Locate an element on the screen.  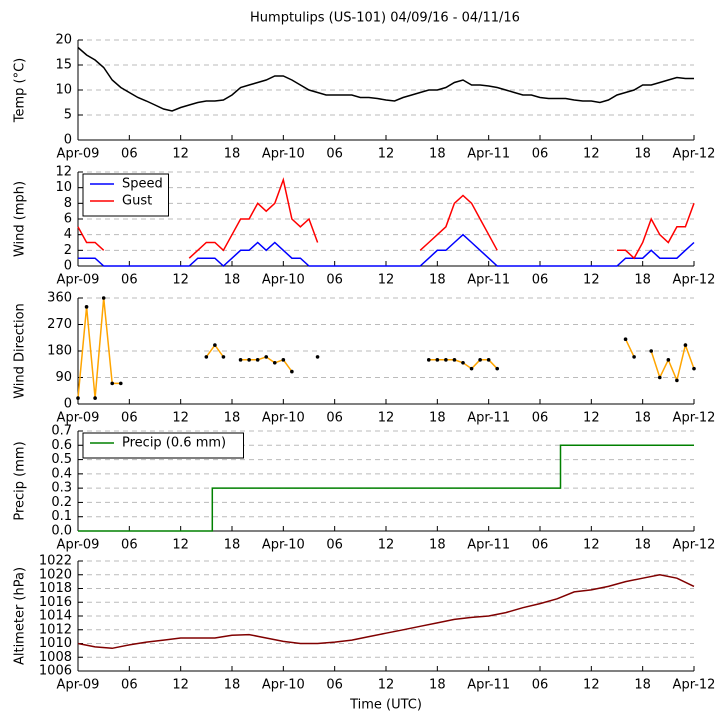
y-tick-label: 5 is located at coordinates (68, 115).